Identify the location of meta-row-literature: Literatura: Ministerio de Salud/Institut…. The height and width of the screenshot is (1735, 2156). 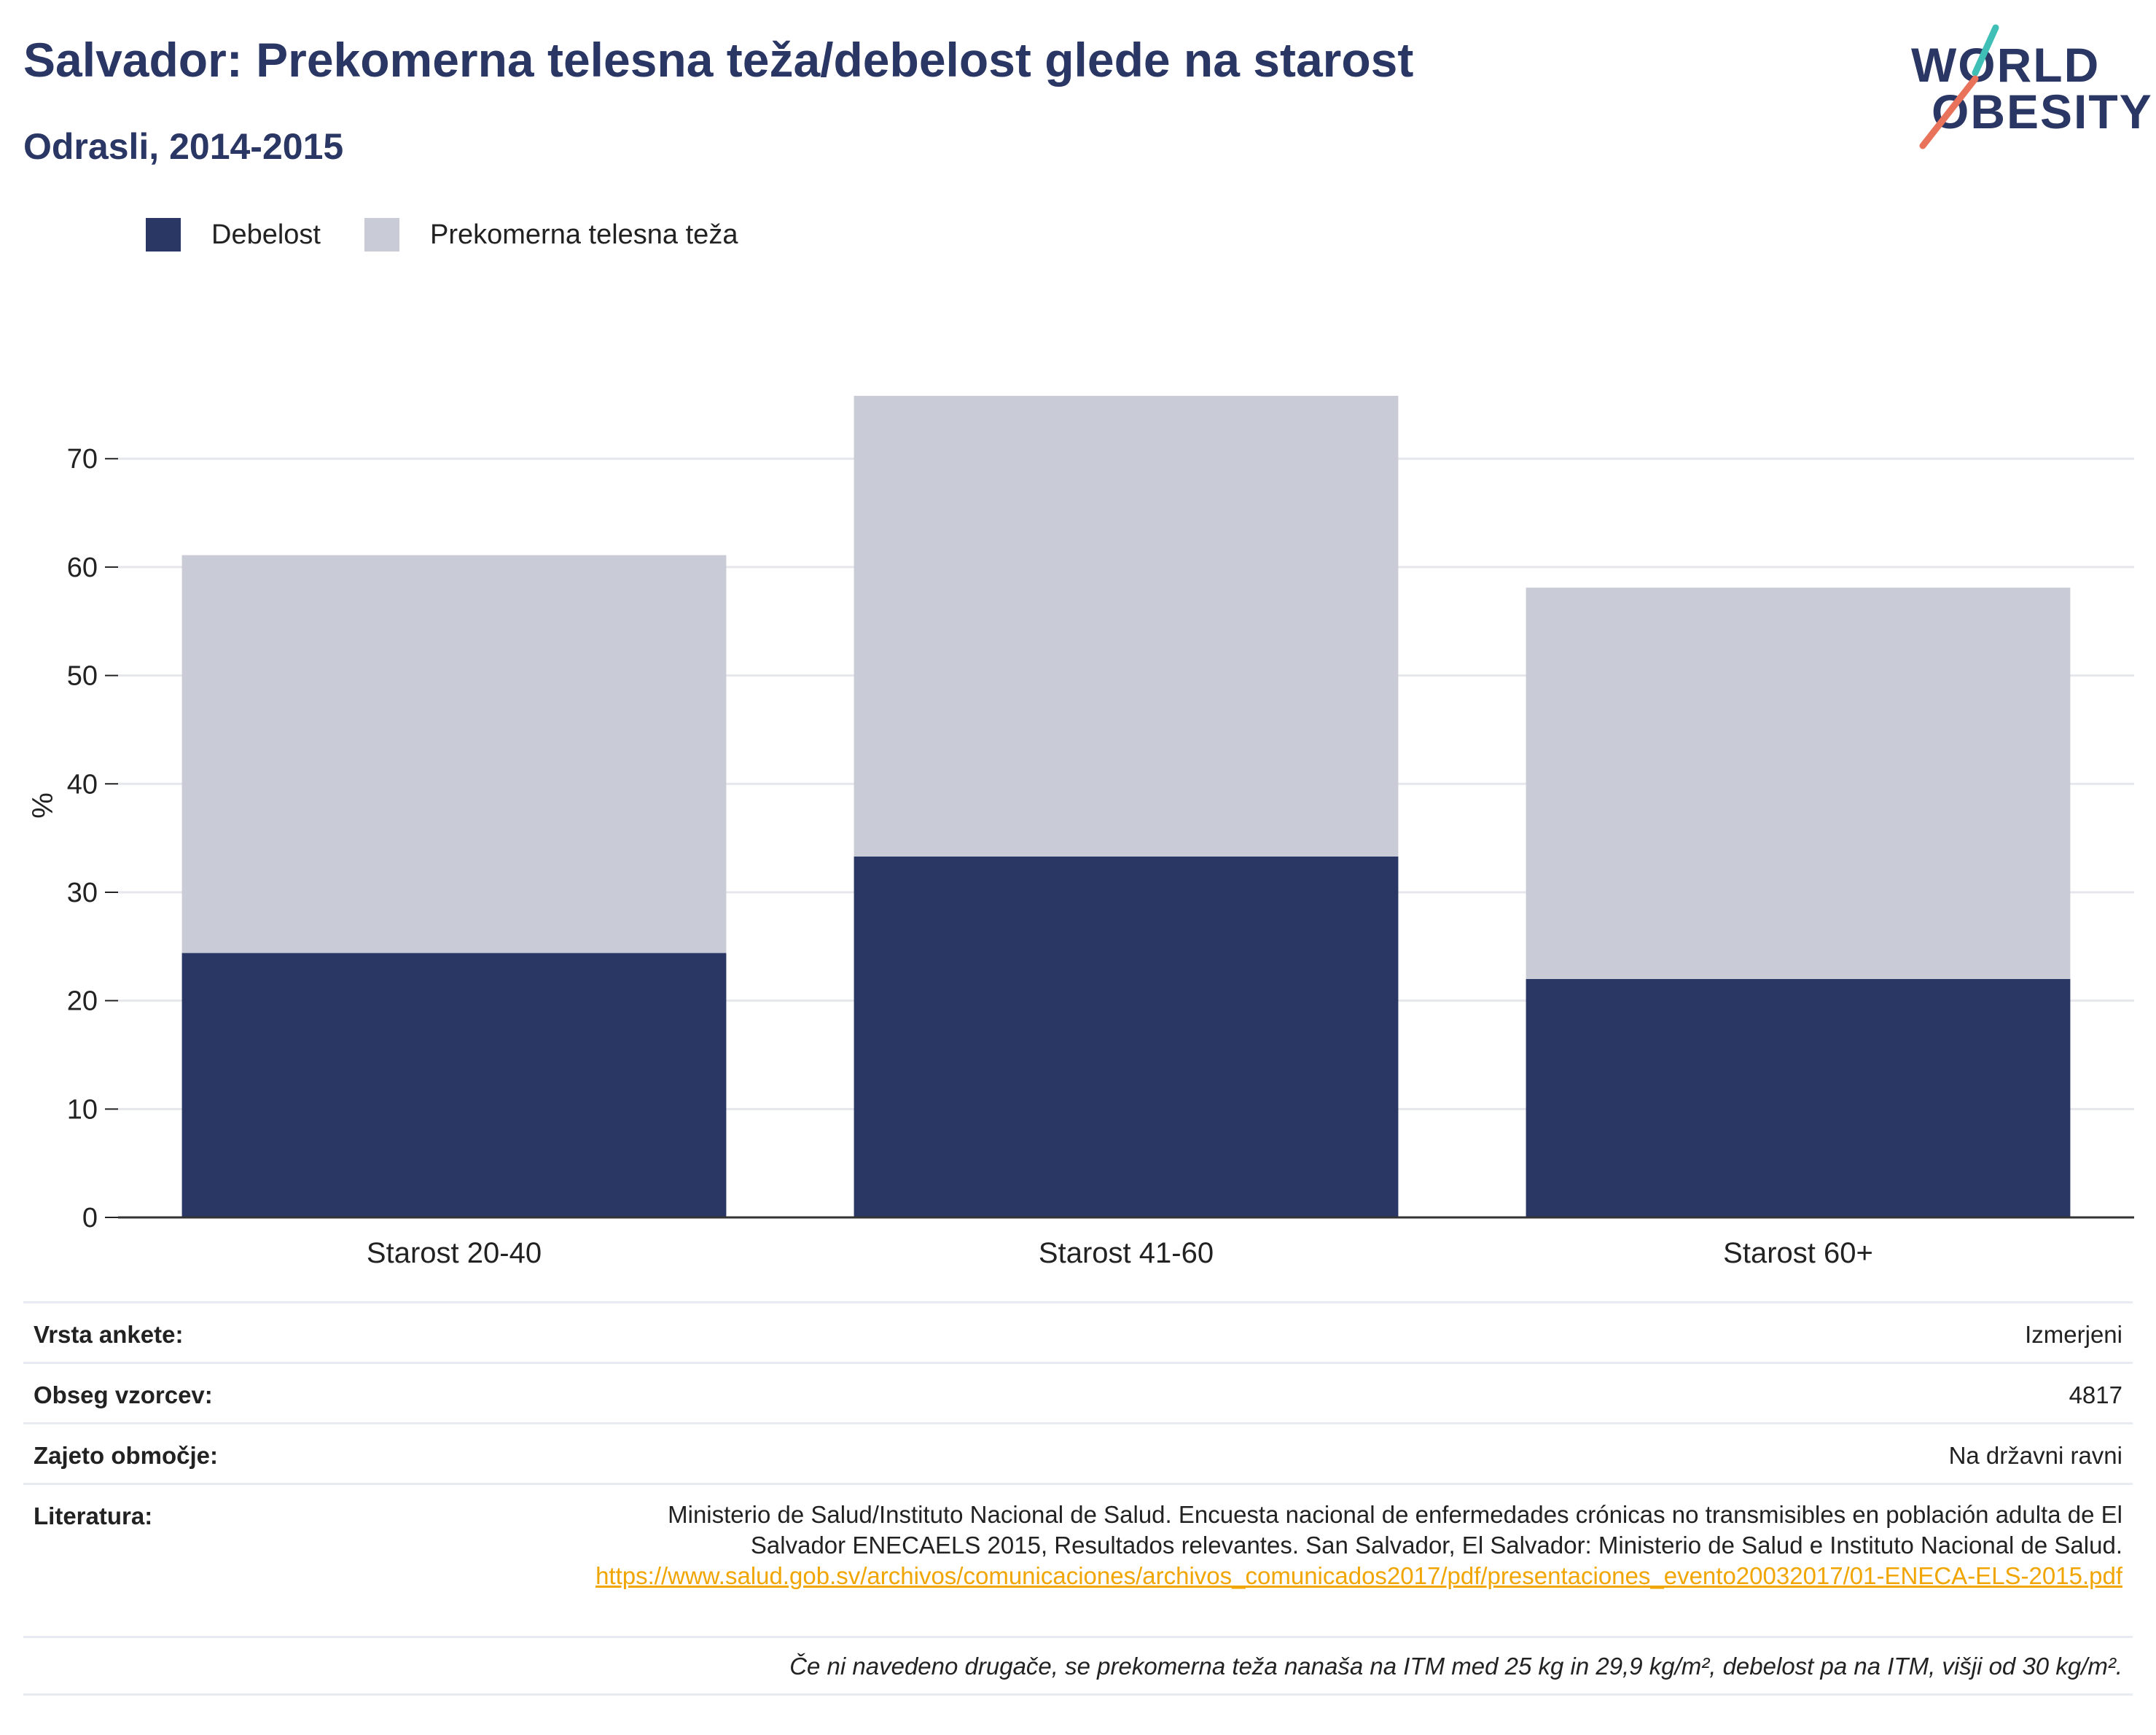
(1078, 1559).